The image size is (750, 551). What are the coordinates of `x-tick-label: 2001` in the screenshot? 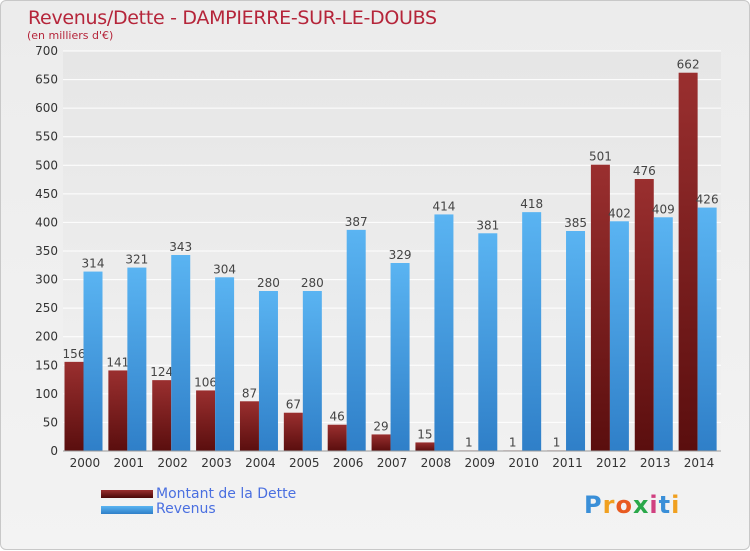 It's located at (129, 463).